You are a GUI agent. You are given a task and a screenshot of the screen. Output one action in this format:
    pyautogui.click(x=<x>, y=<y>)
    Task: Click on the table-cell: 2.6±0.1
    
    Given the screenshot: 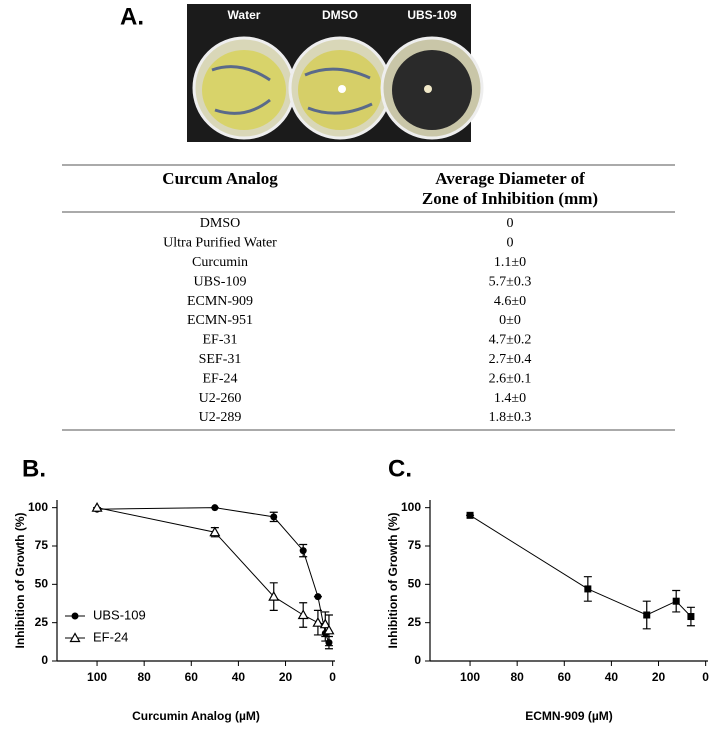 What is the action you would take?
    pyautogui.click(x=510, y=378)
    